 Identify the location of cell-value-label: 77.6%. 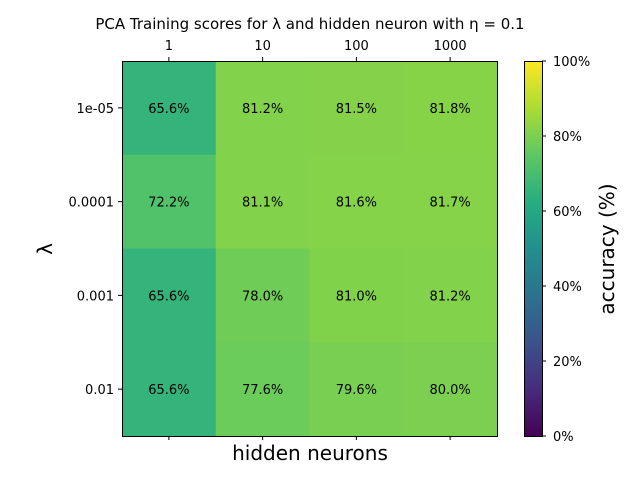
(262, 390).